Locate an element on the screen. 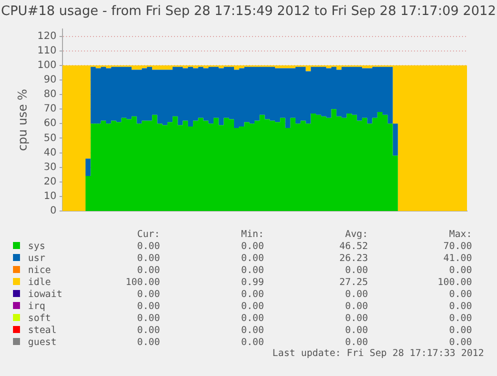  text: 41.00 is located at coordinates (457, 259).